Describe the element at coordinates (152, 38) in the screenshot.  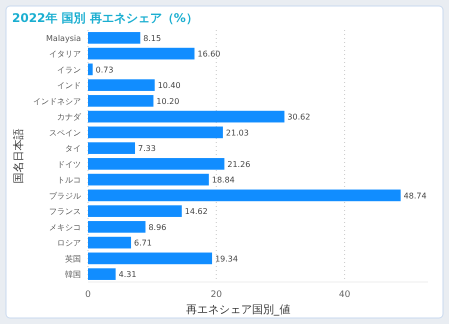
I see `data-label: 8.15` at that location.